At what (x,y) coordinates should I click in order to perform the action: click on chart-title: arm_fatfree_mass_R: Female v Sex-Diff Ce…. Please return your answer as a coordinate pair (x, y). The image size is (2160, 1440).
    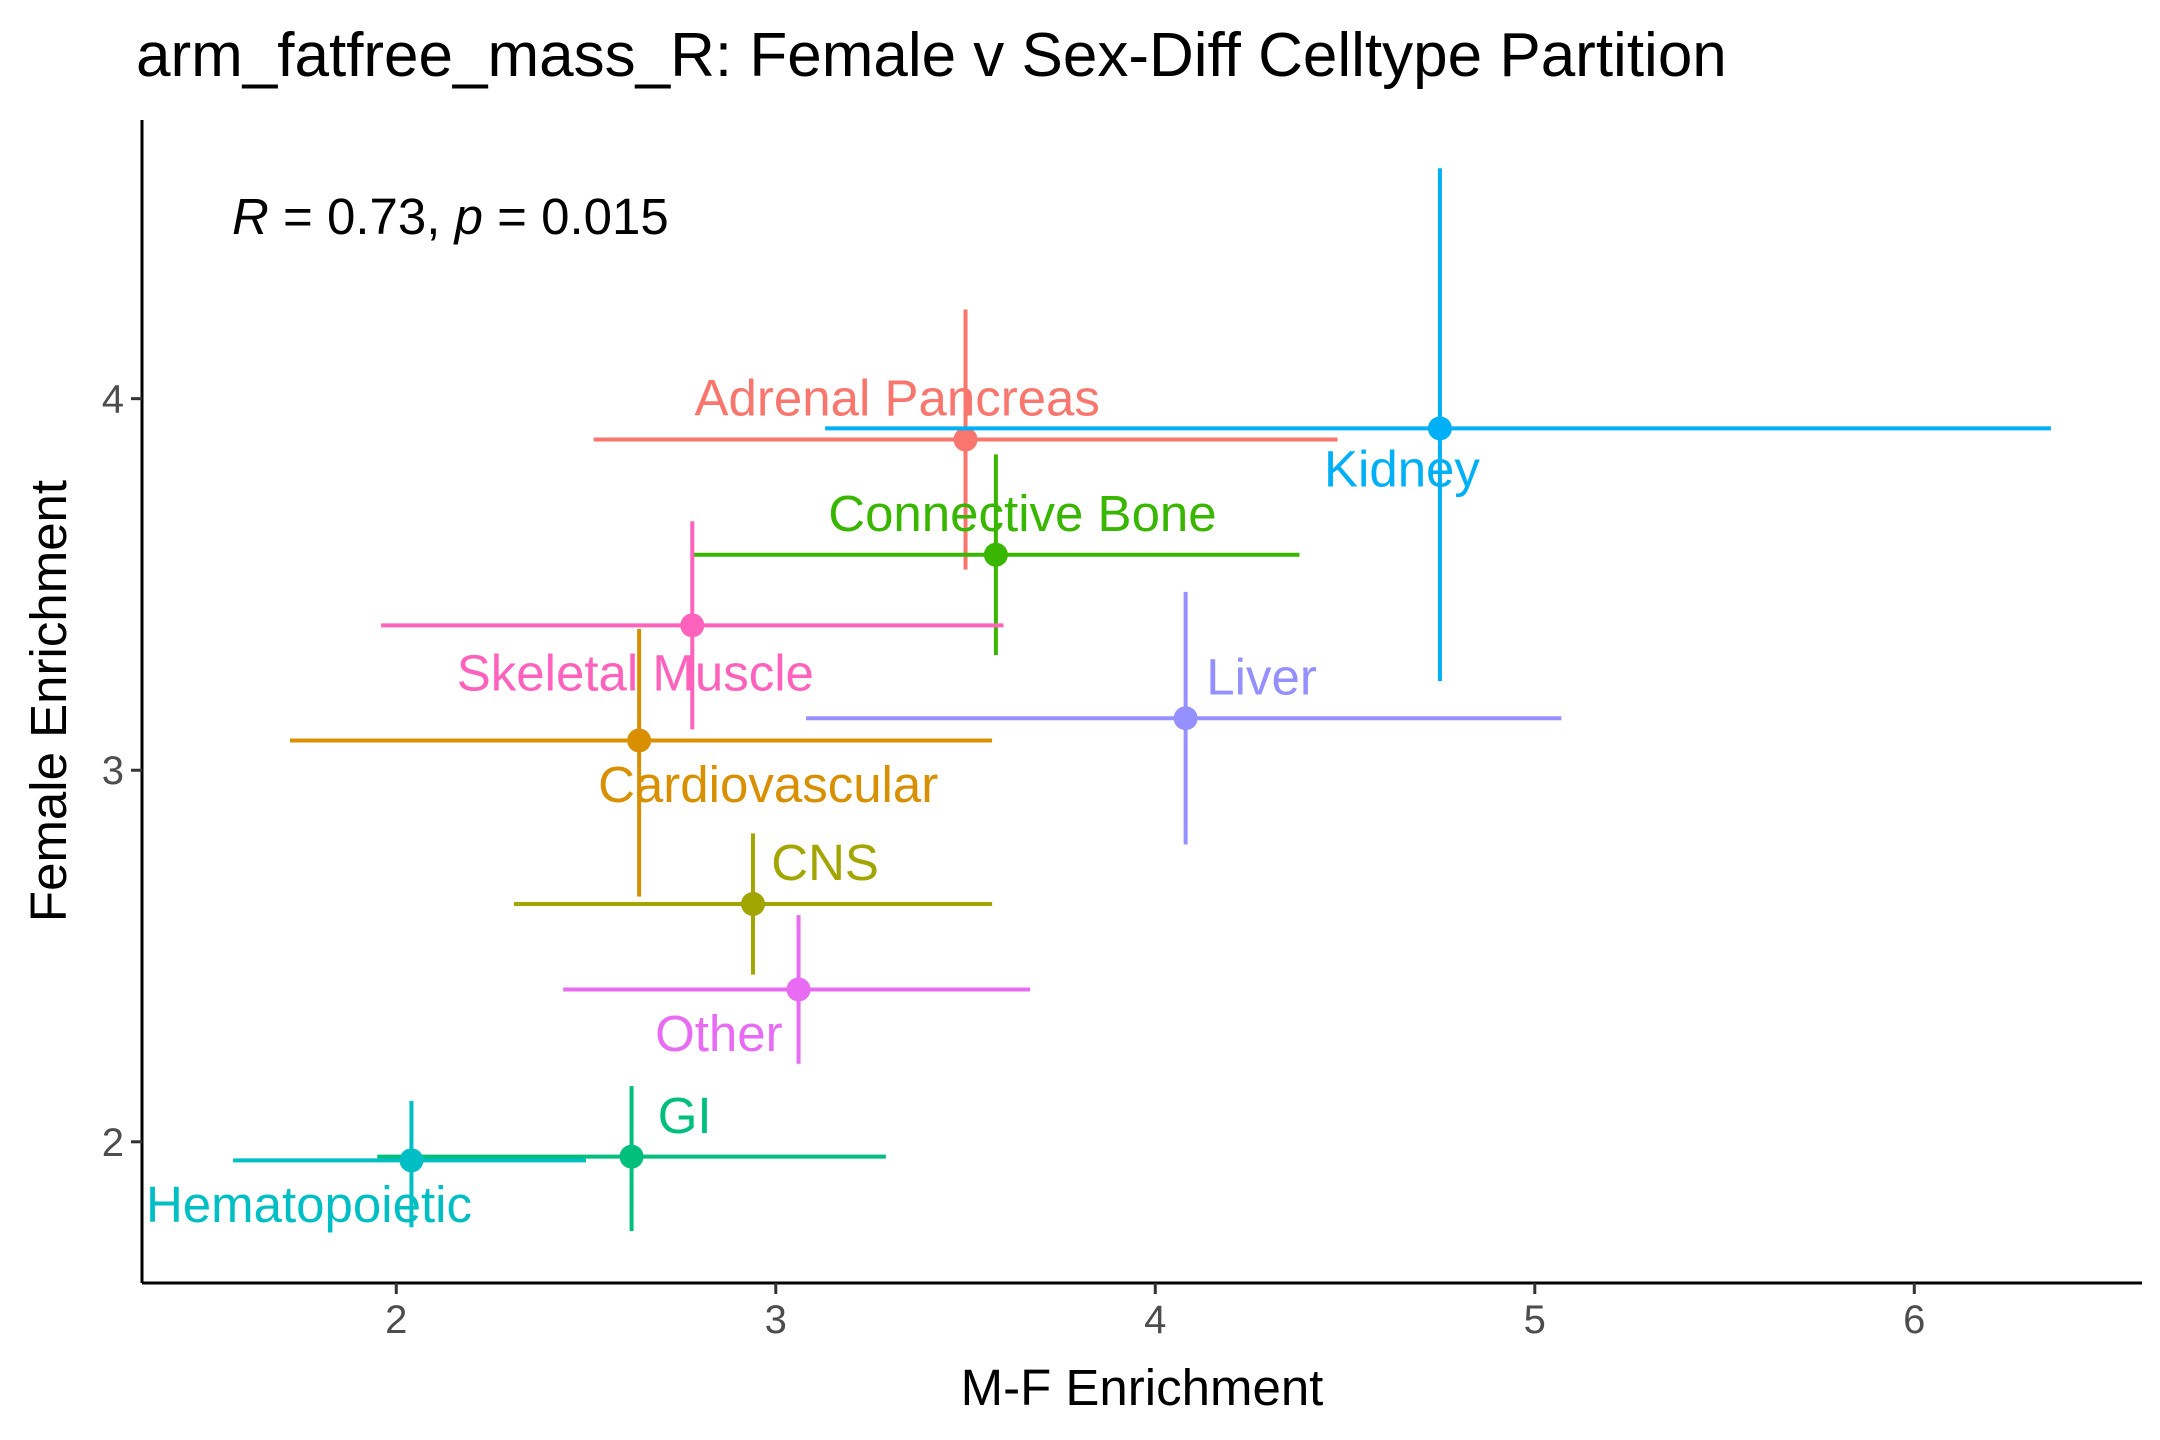
    Looking at the image, I should click on (931, 55).